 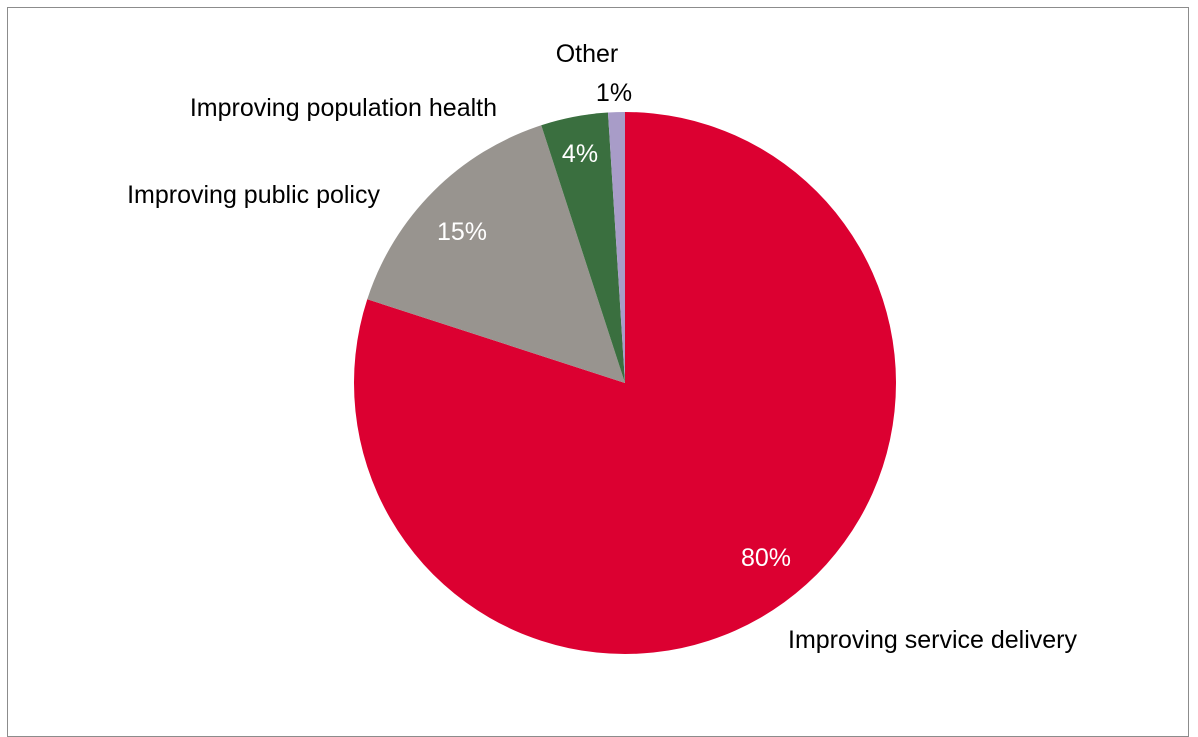 I want to click on slice-category-label-population-health: Improving population health, so click(x=343, y=108).